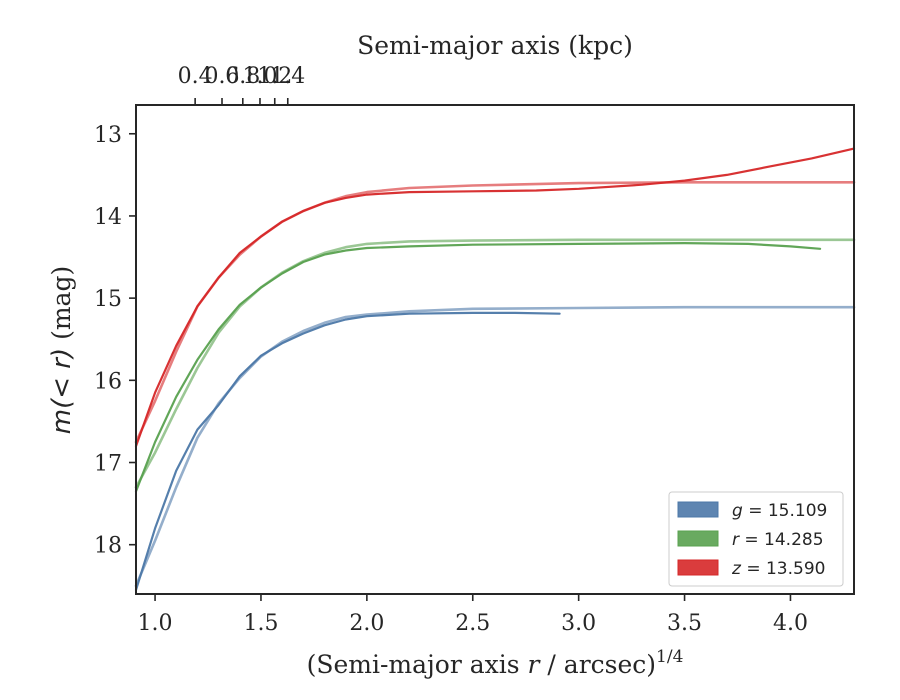 This screenshot has height=700, width=900. Describe the element at coordinates (61, 307) in the screenshot. I see `y-axis-title-unit: (mag)` at that location.